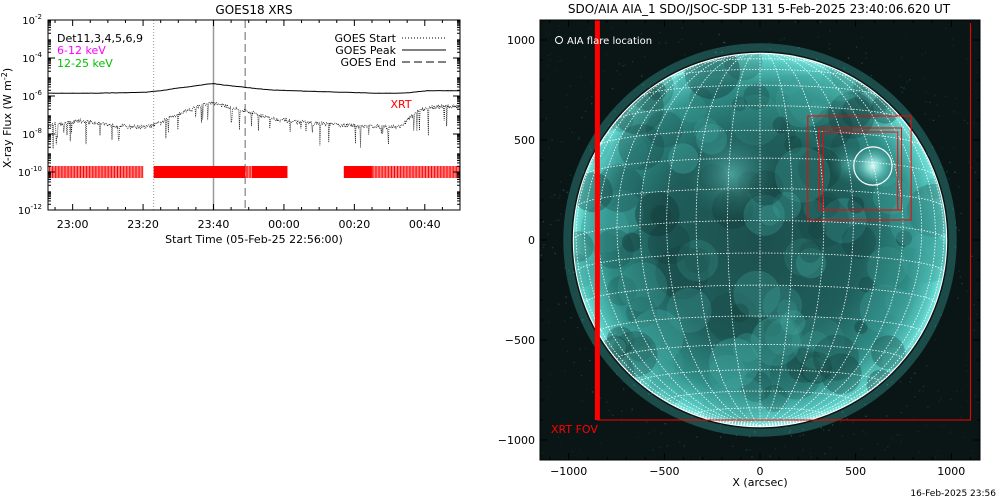  I want to click on goes-xrt-label: XRT, so click(400, 104).